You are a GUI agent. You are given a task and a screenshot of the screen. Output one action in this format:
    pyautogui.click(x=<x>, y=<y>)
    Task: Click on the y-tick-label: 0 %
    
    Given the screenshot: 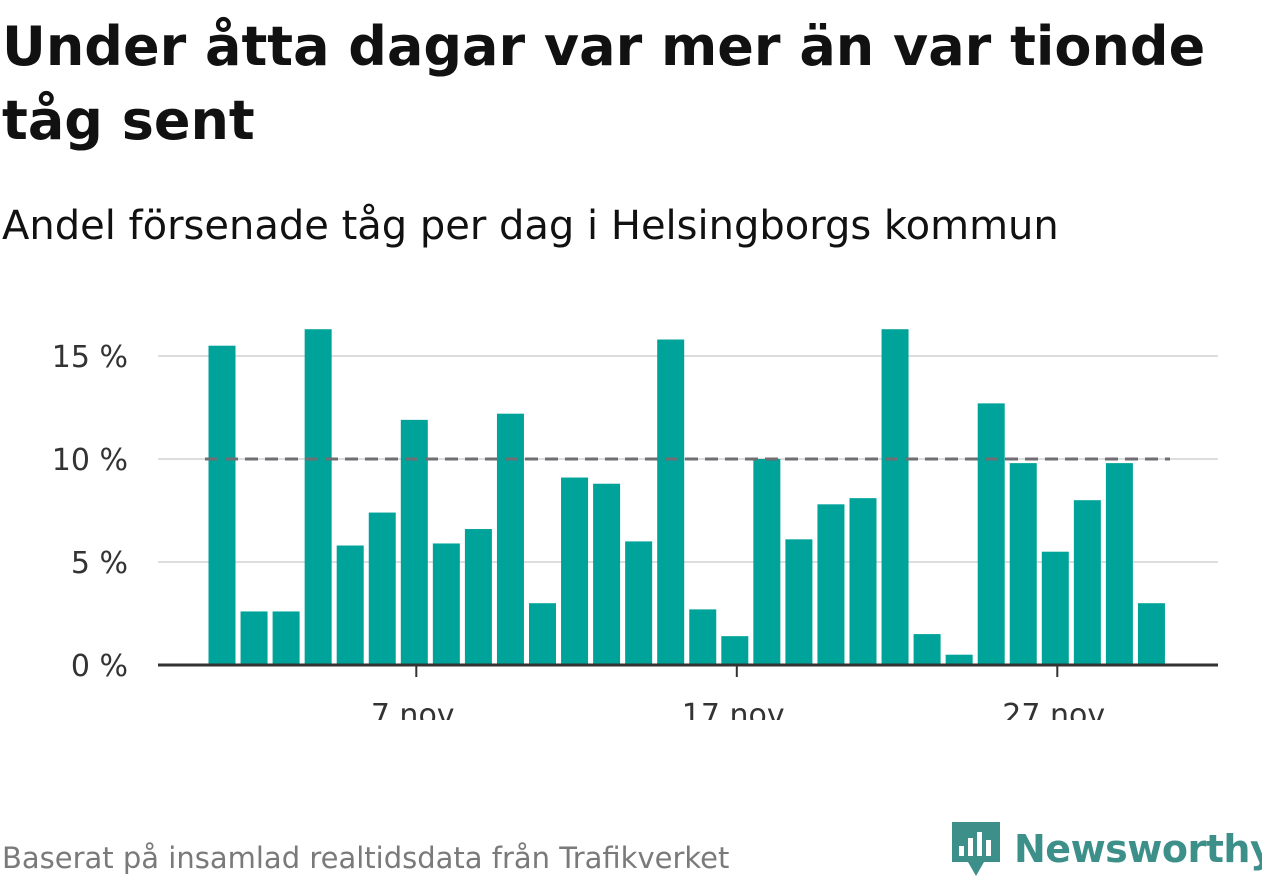 What is the action you would take?
    pyautogui.click(x=99, y=666)
    